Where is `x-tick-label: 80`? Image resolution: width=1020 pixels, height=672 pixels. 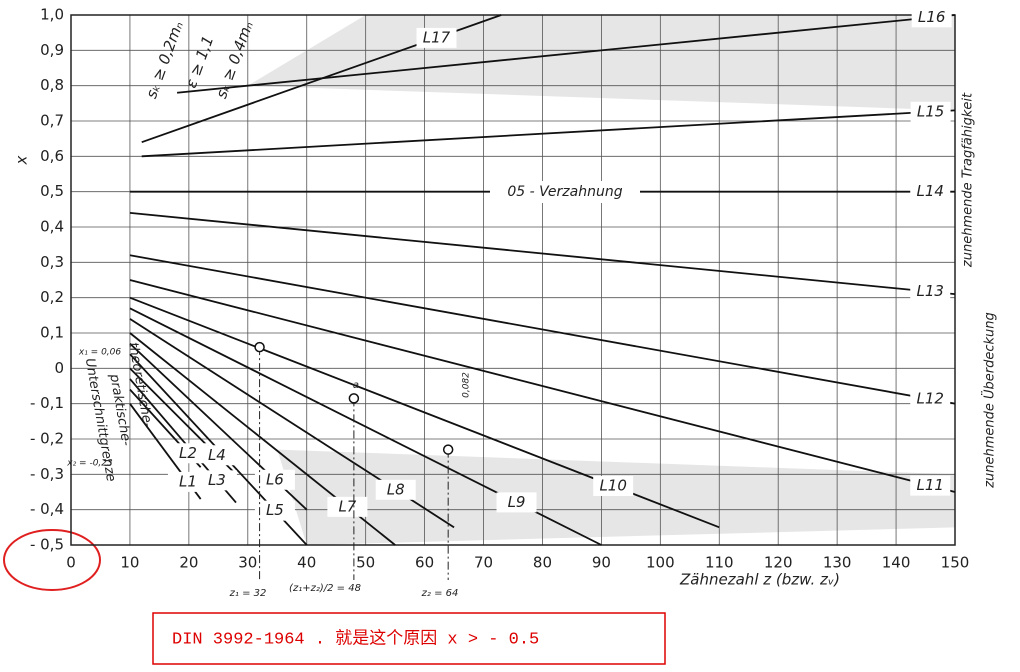 x-tick-label: 80 is located at coordinates (542, 563).